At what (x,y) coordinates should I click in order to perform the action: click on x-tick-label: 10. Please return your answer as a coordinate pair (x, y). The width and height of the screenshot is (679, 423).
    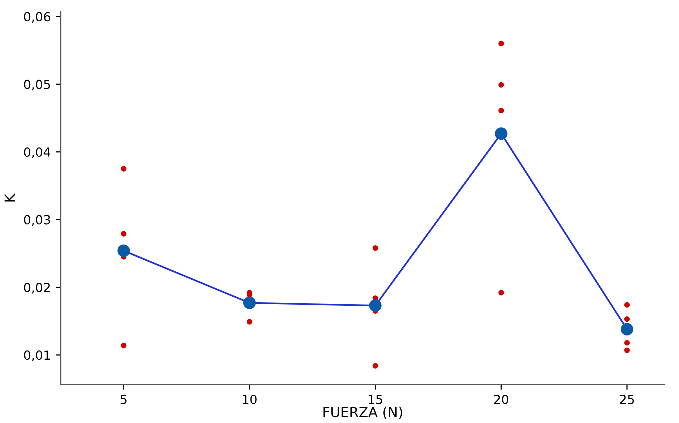
    Looking at the image, I should click on (250, 399).